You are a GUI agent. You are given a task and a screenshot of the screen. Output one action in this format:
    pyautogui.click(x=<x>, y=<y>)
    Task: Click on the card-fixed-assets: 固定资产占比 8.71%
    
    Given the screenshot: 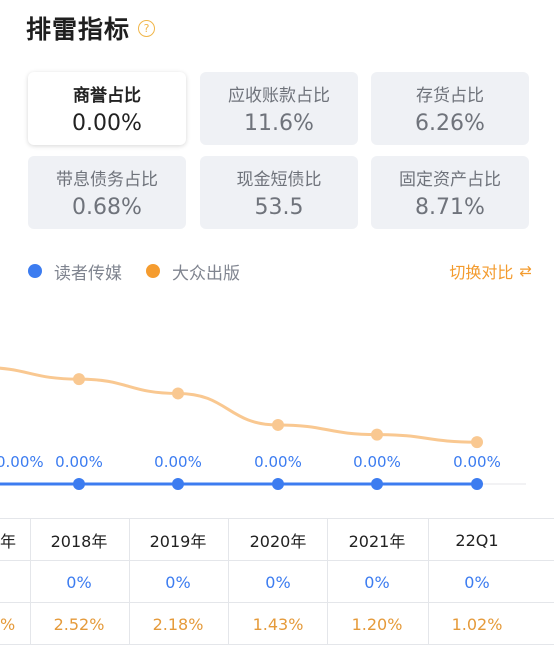 What is the action you would take?
    pyautogui.click(x=450, y=192)
    